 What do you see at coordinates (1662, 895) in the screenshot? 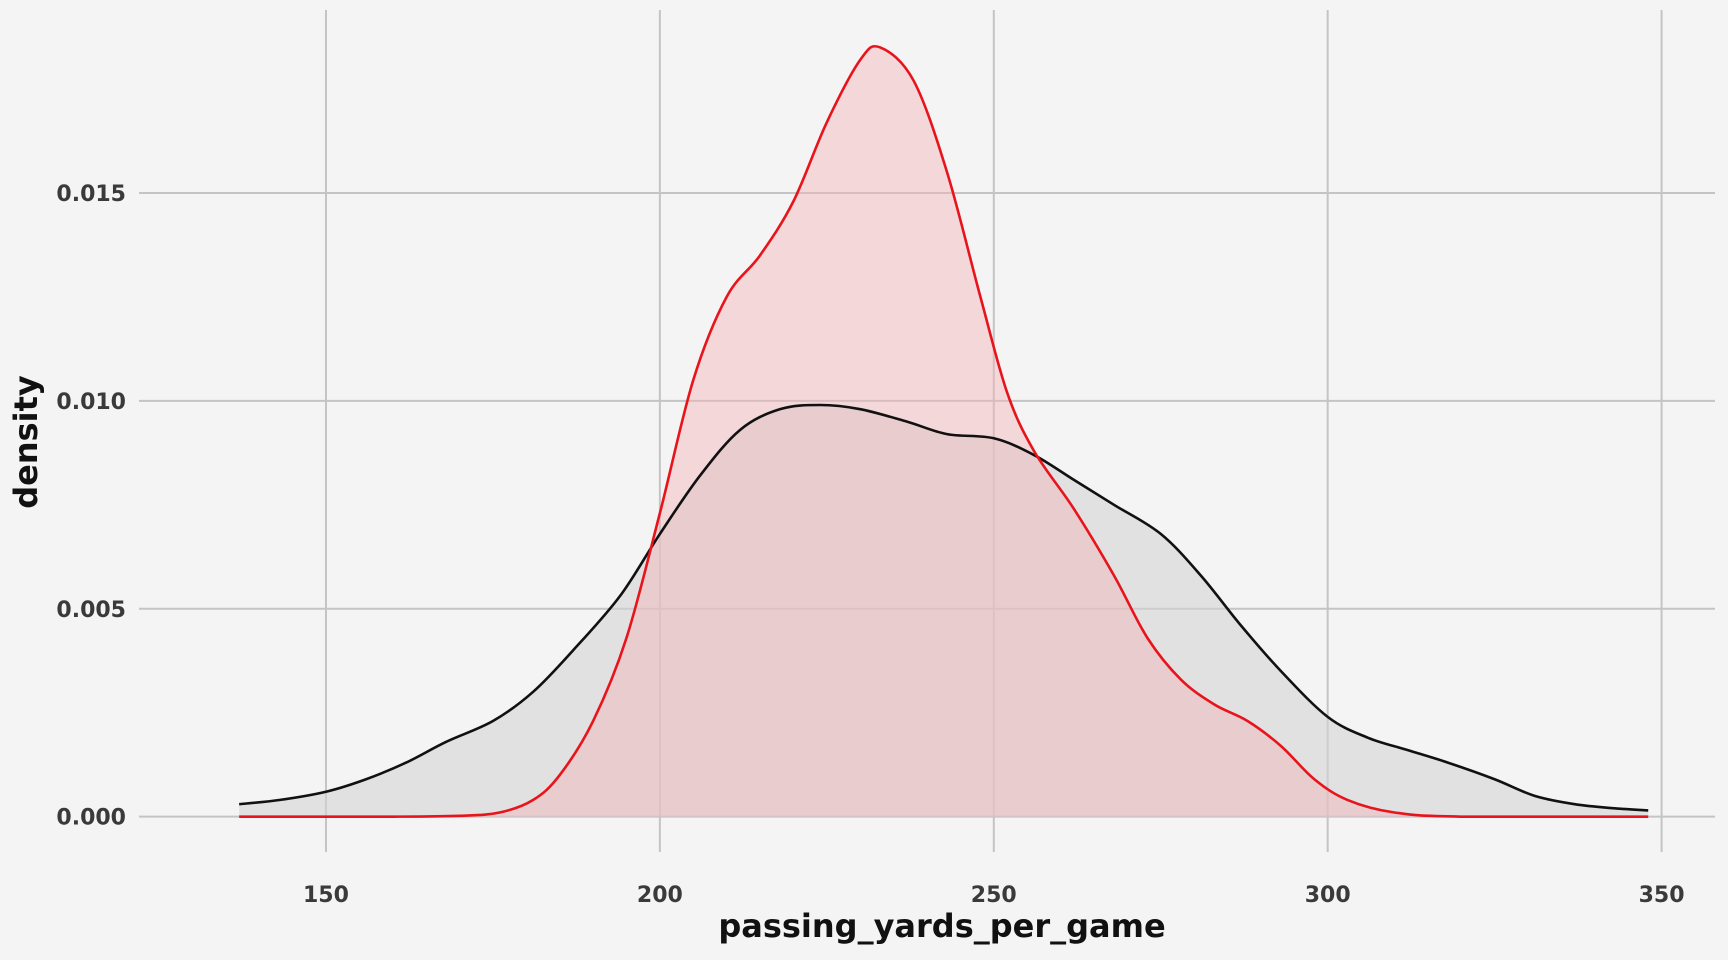
I see `x-tick-label: 350` at bounding box center [1662, 895].